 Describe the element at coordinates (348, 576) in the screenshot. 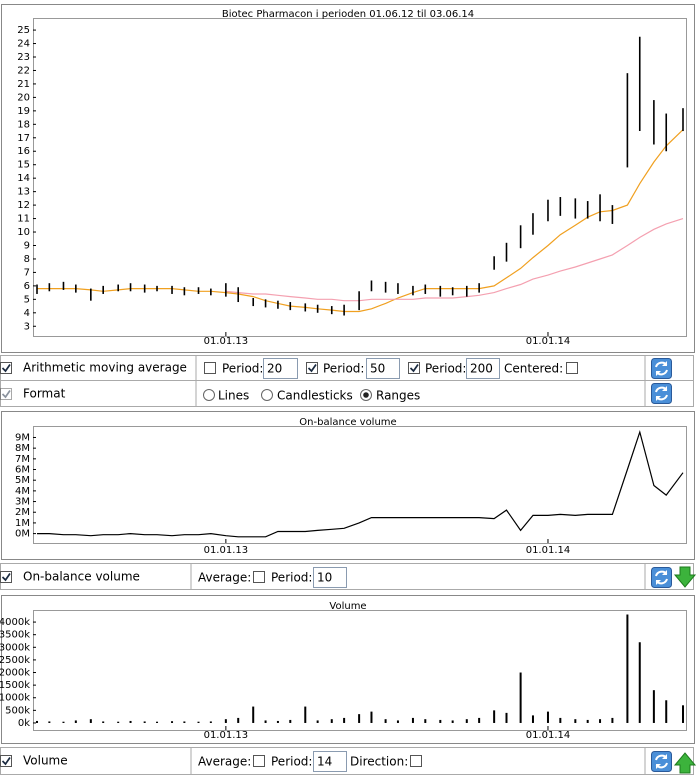

I see `obv-row: On-balance volume Average: Period: 10` at that location.